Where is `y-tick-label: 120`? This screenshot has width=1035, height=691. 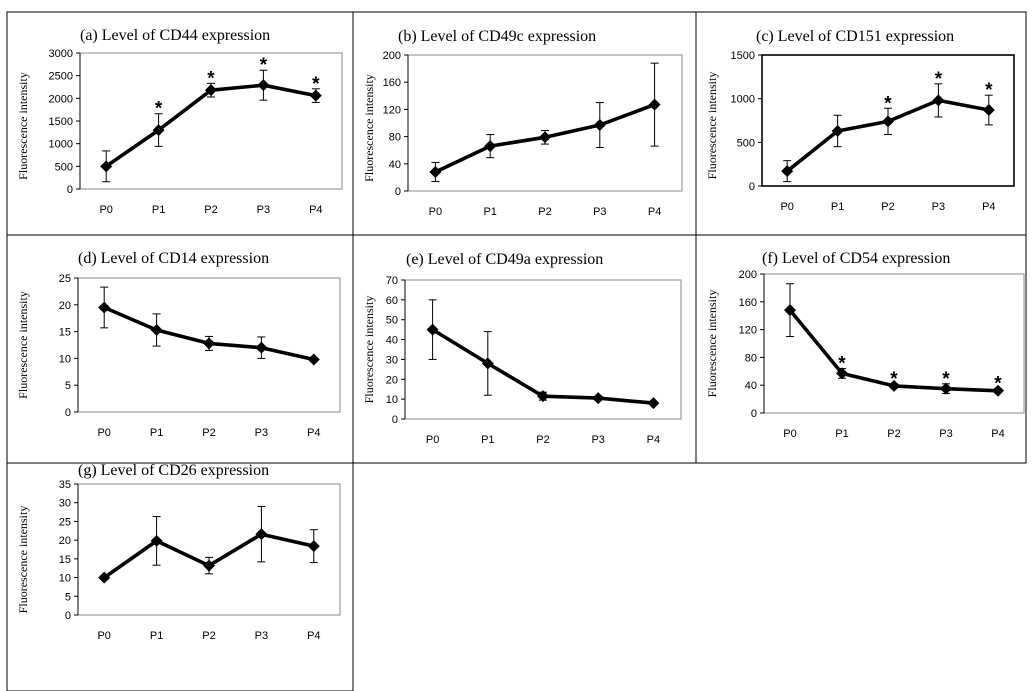 y-tick-label: 120 is located at coordinates (392, 110).